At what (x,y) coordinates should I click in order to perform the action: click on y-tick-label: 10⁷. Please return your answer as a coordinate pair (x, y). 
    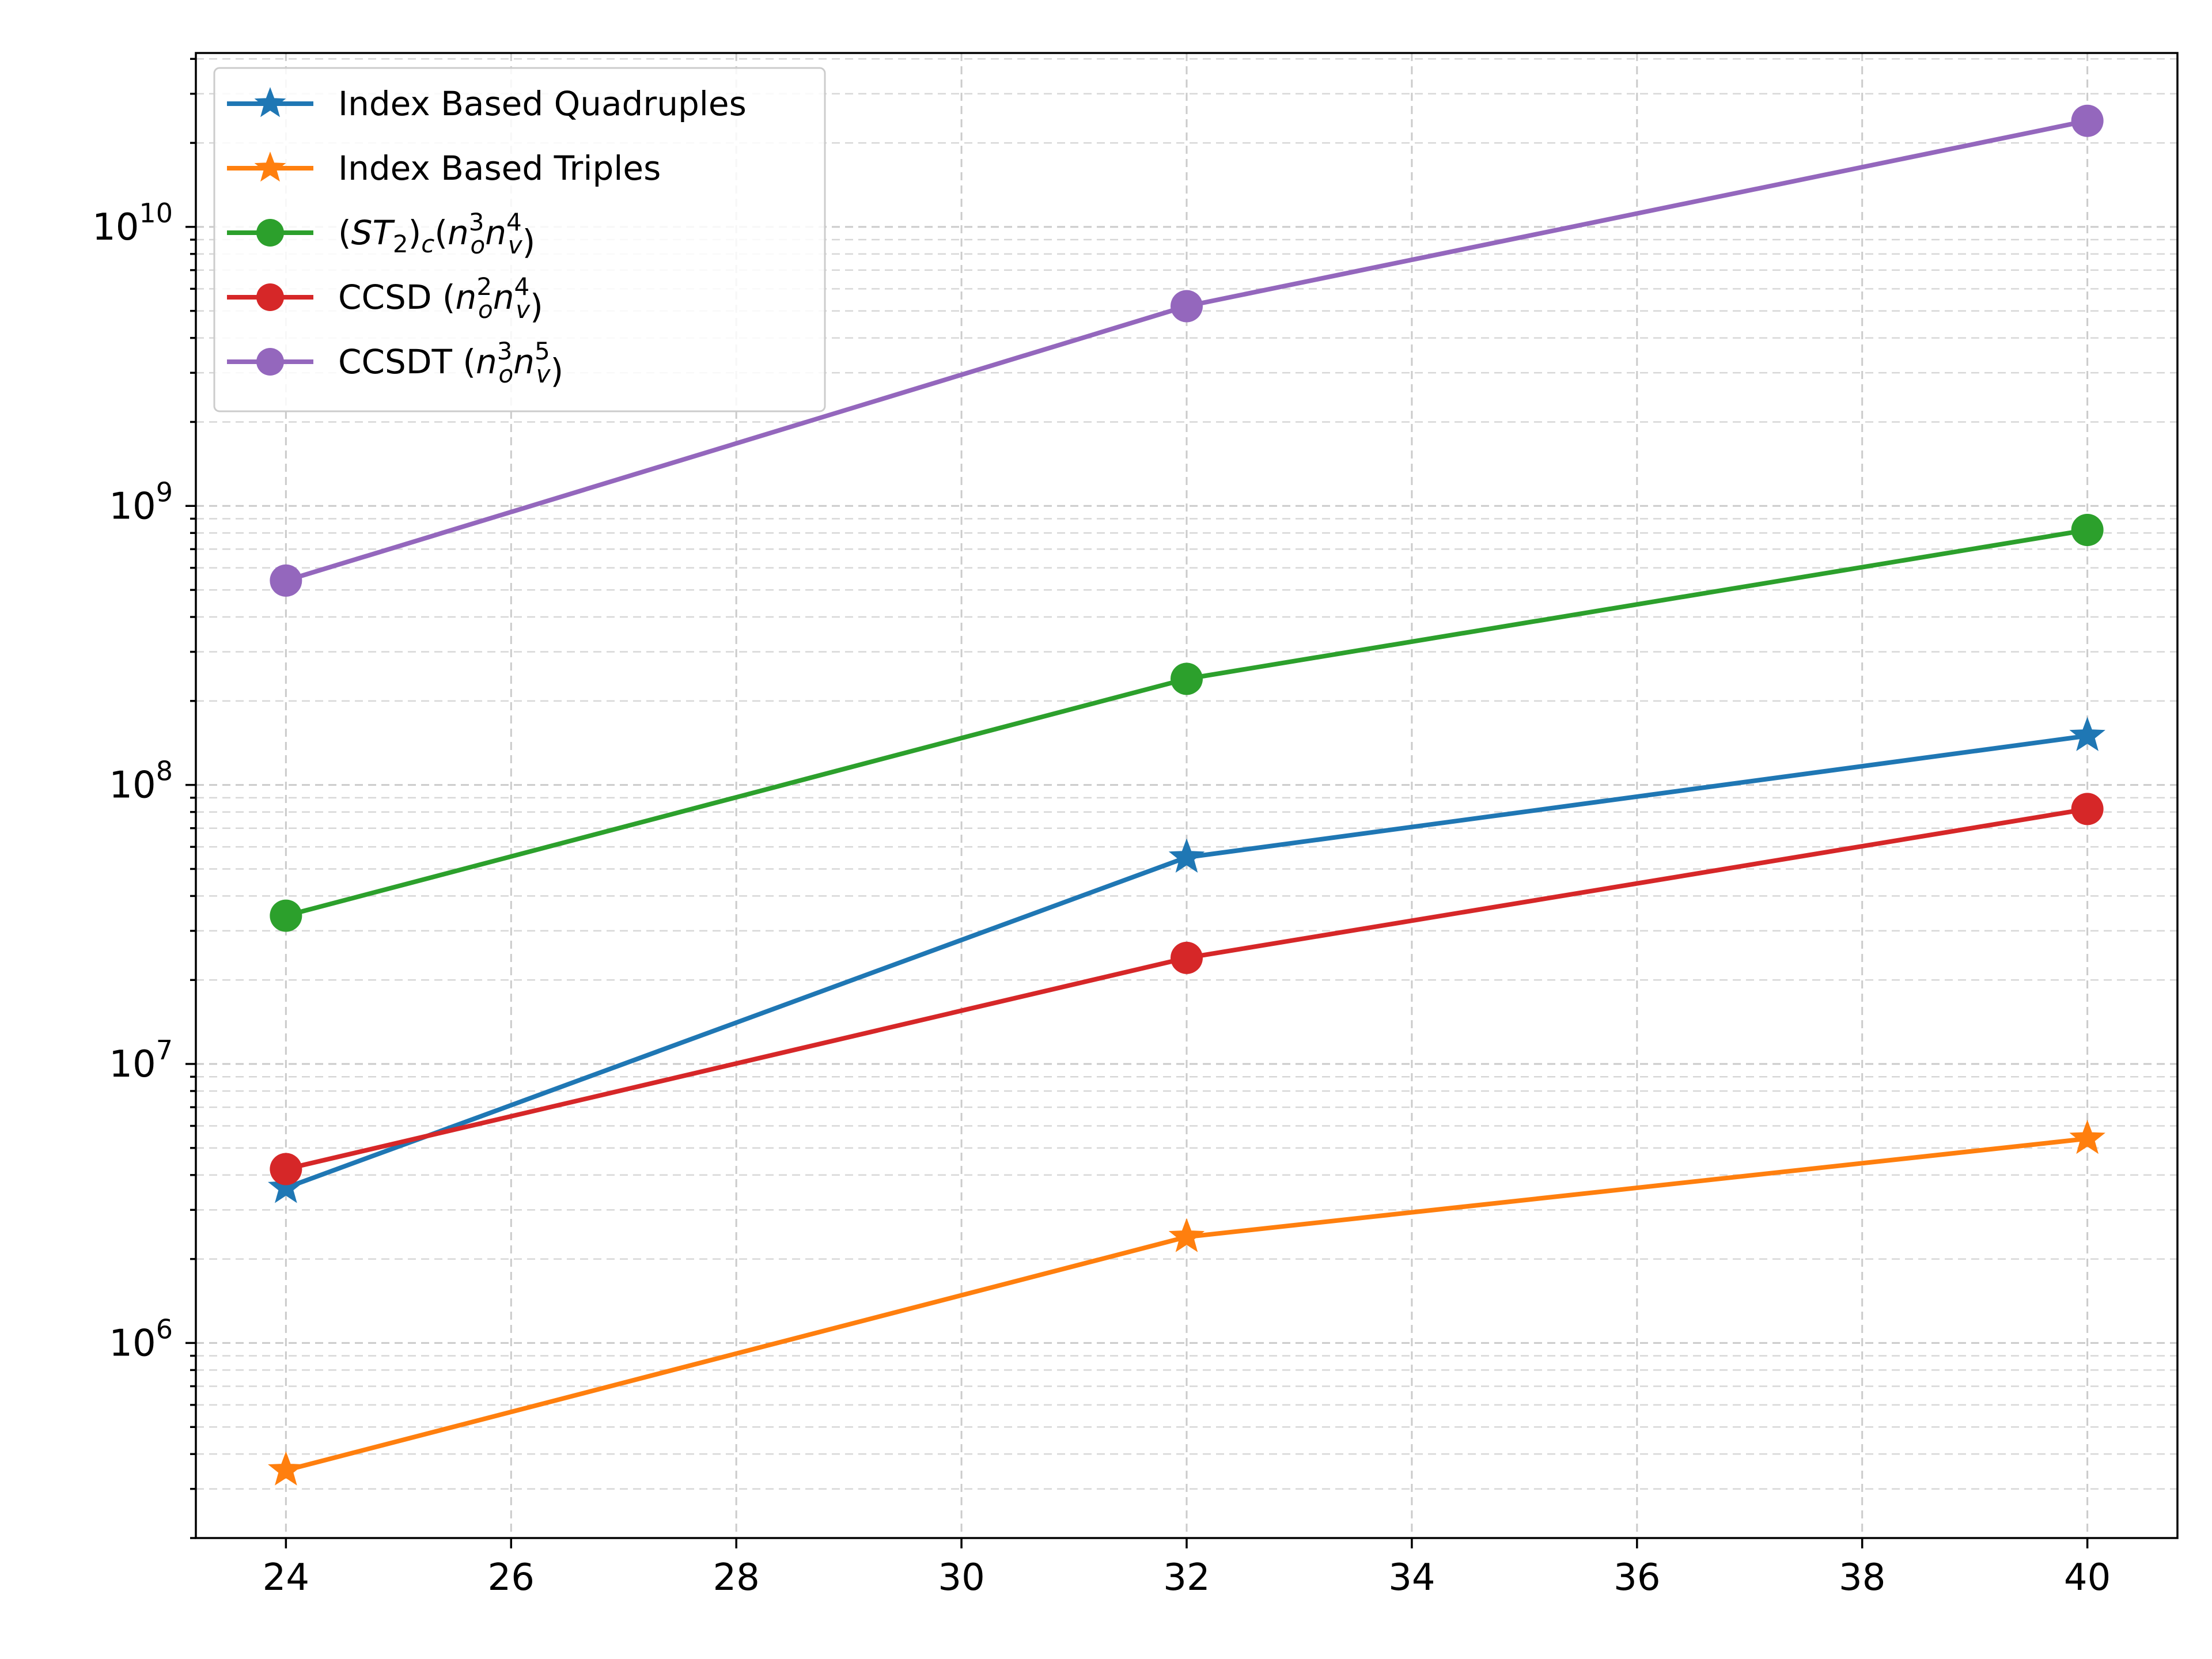
    Looking at the image, I should click on (141, 1060).